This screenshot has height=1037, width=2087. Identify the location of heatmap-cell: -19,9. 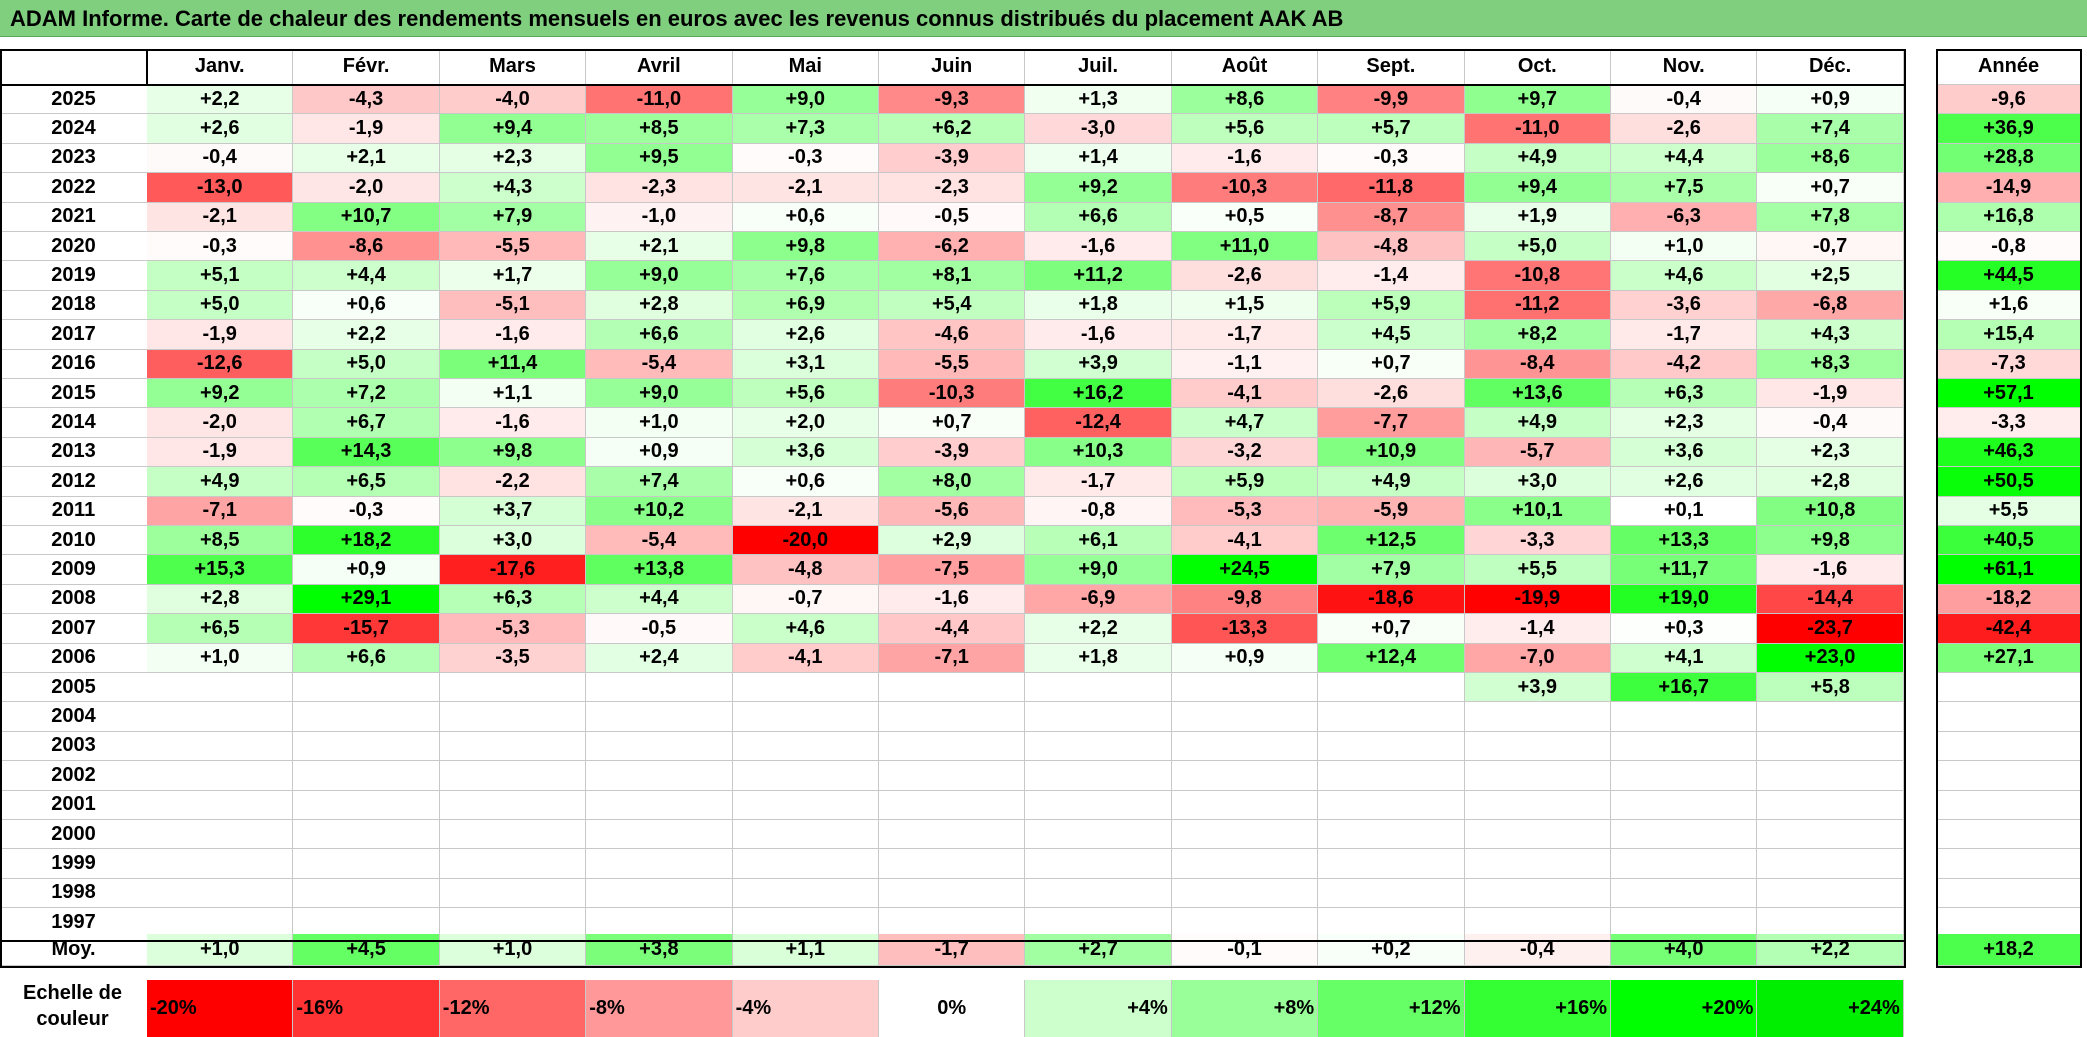
(1537, 599).